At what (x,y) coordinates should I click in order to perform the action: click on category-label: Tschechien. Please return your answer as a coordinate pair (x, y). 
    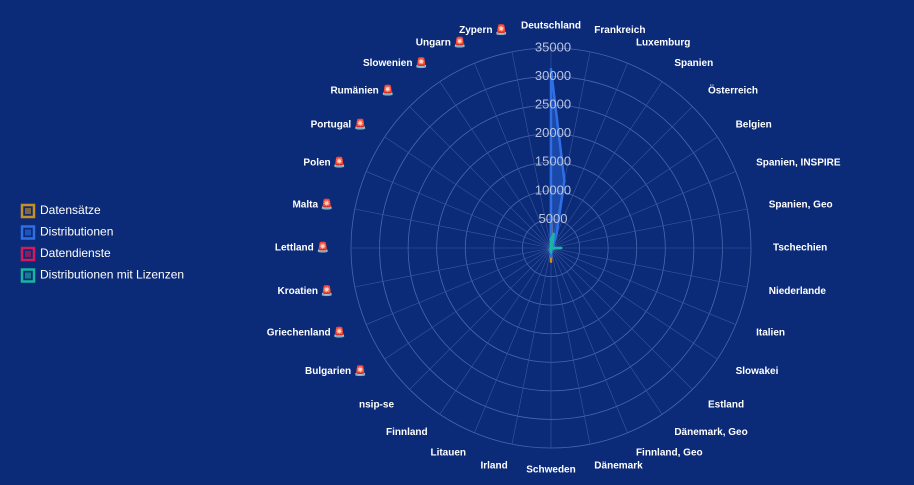
    Looking at the image, I should click on (800, 248).